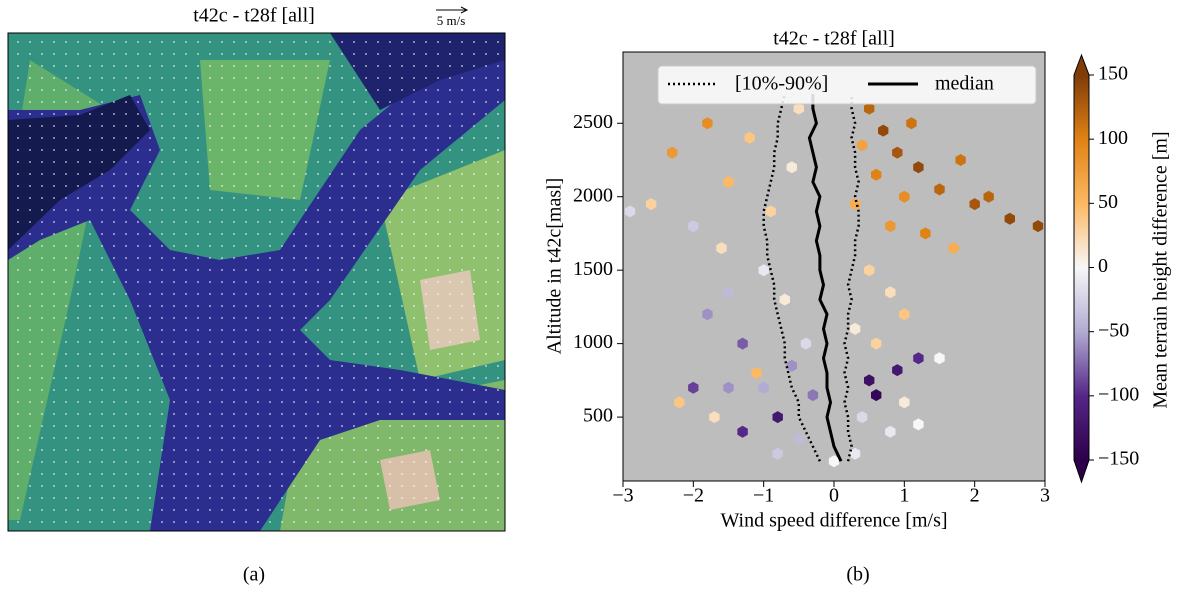 The image size is (1183, 592). What do you see at coordinates (593, 122) in the screenshot?
I see `y-tick-label: 2500` at bounding box center [593, 122].